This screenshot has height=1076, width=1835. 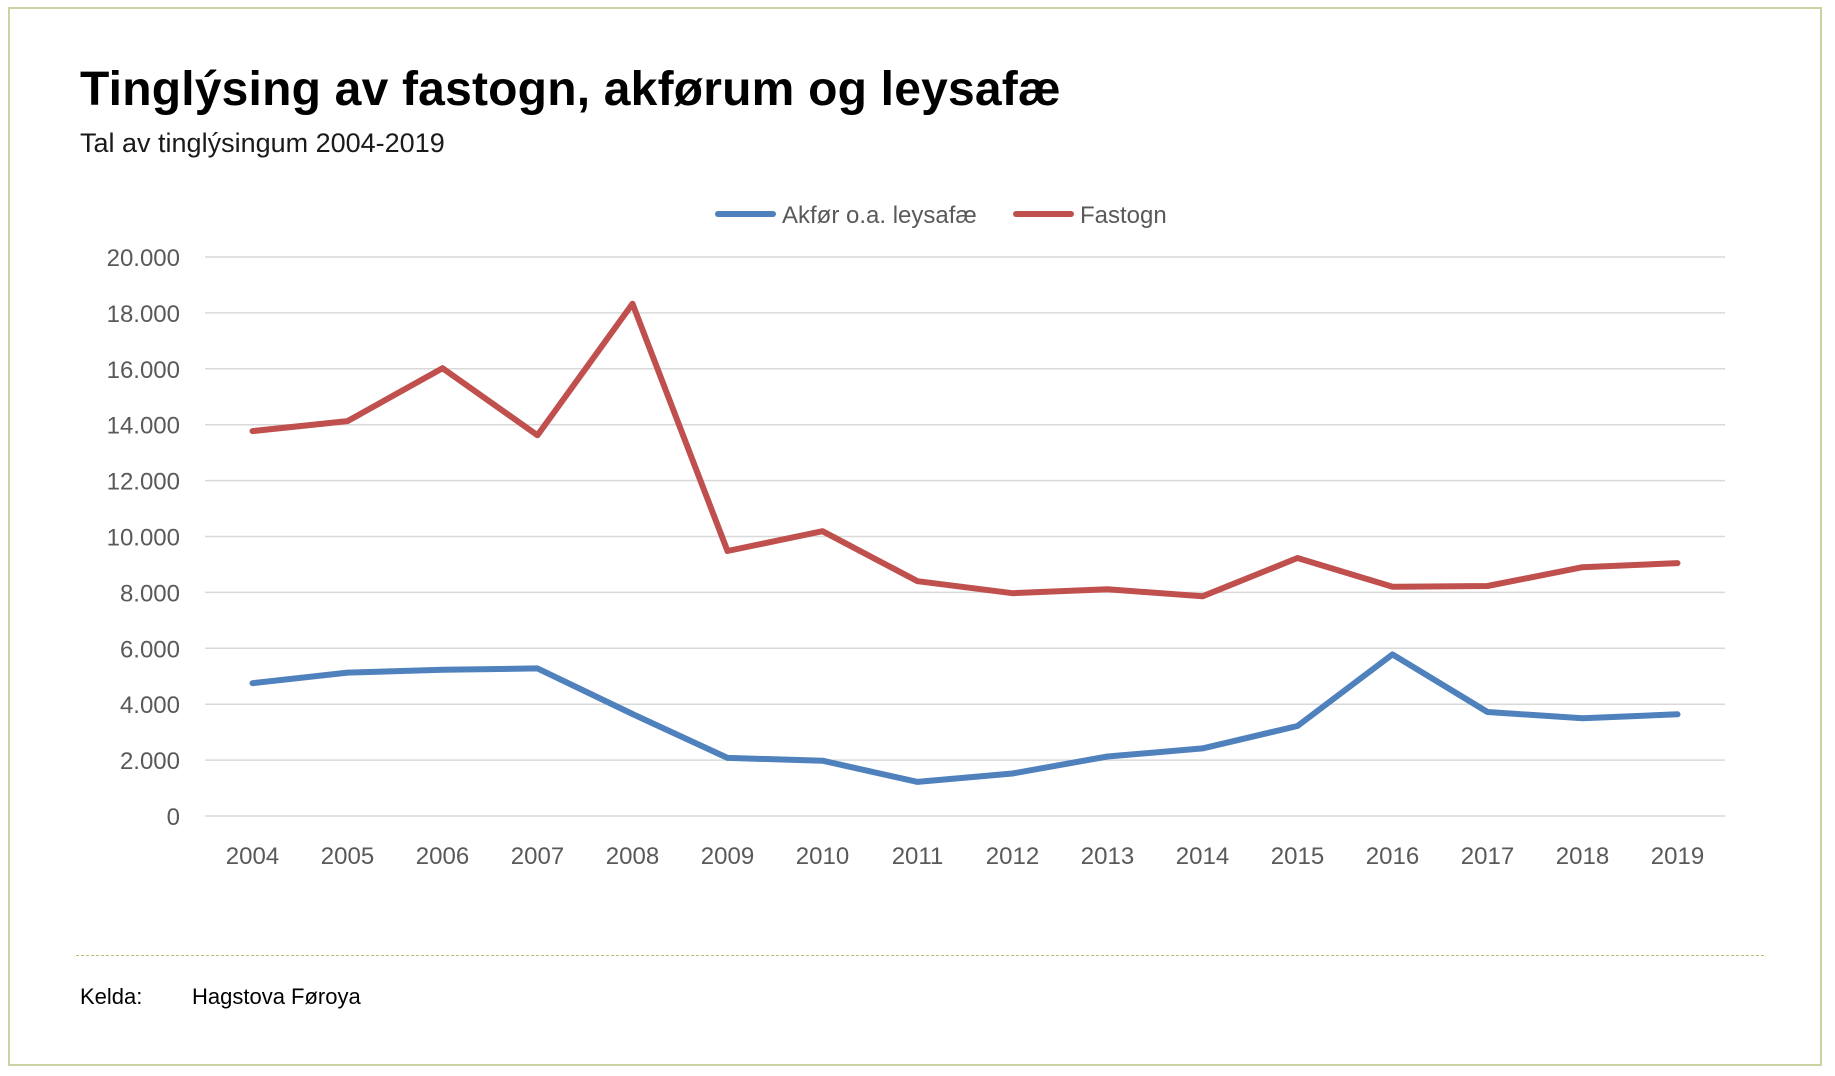 What do you see at coordinates (442, 856) in the screenshot?
I see `x-tick-label: 2006` at bounding box center [442, 856].